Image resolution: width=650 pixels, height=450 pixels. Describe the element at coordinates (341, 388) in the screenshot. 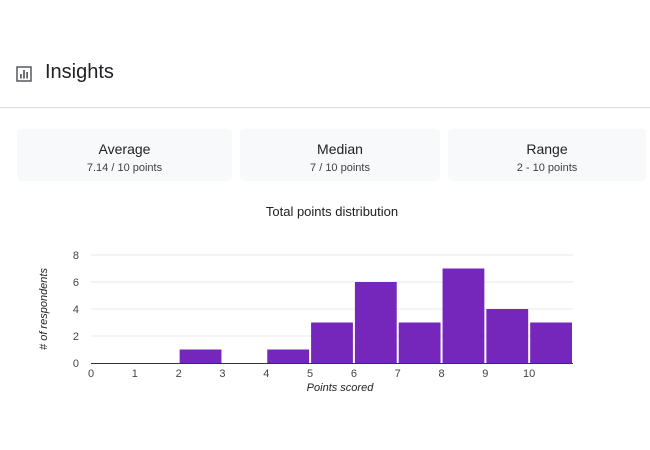

I see `x-axis-label: Points scored` at that location.